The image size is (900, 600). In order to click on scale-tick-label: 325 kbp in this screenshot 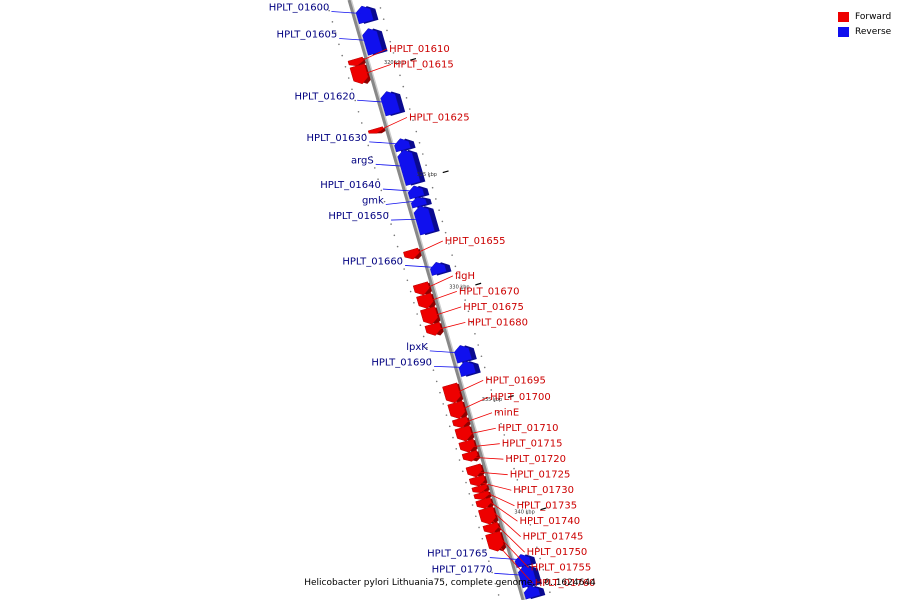, I will do `click(427, 175)`.